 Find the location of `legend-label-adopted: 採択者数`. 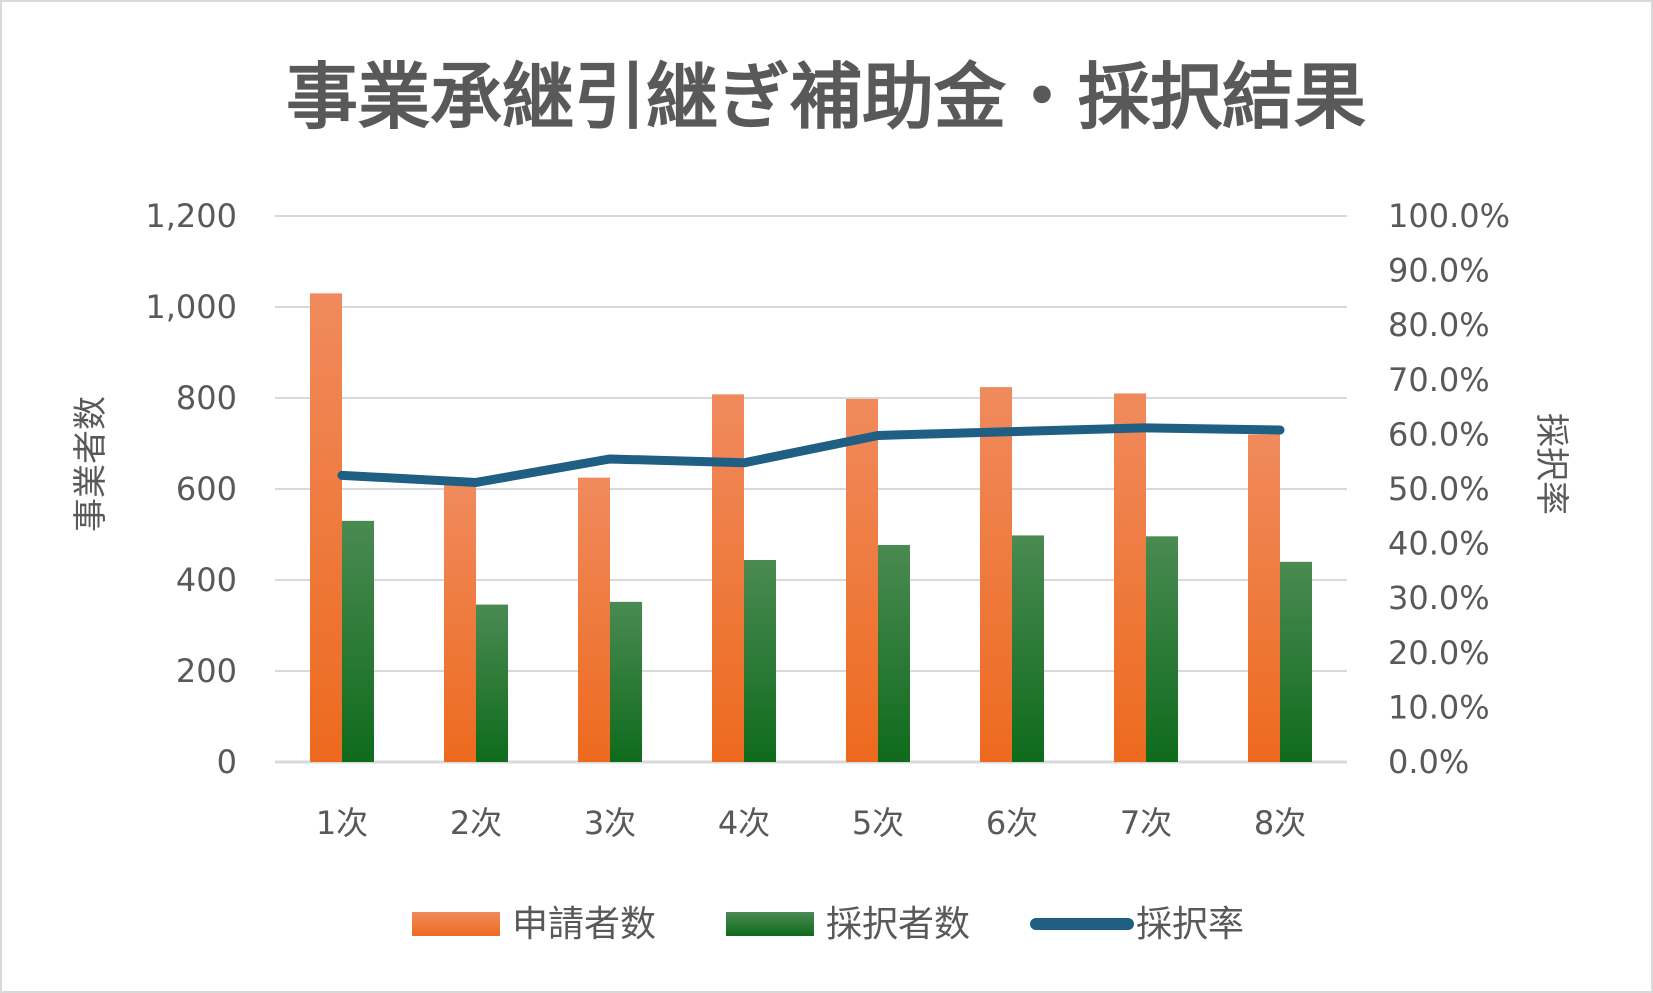

legend-label-adopted: 採択者数 is located at coordinates (898, 924).